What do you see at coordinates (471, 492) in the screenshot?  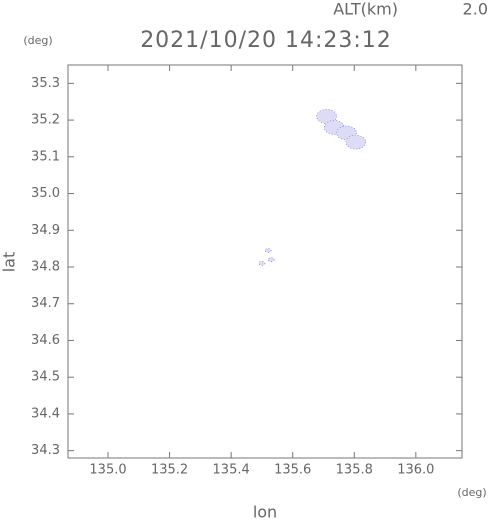 I see `x-unit: (deg)` at bounding box center [471, 492].